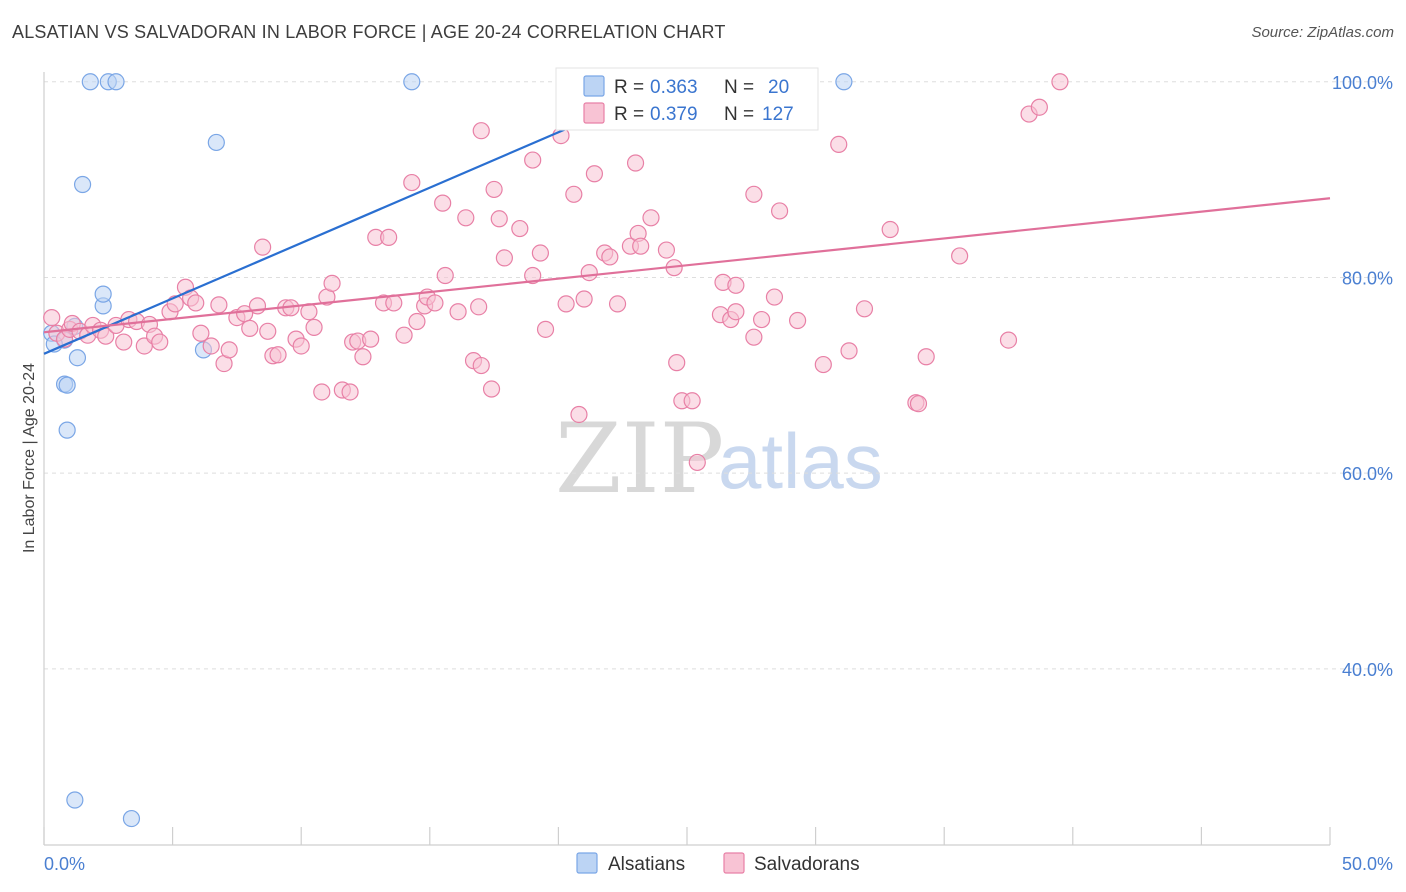  Describe the element at coordinates (674, 87) in the screenshot. I see `alsatians-r-value: 0.363` at that location.